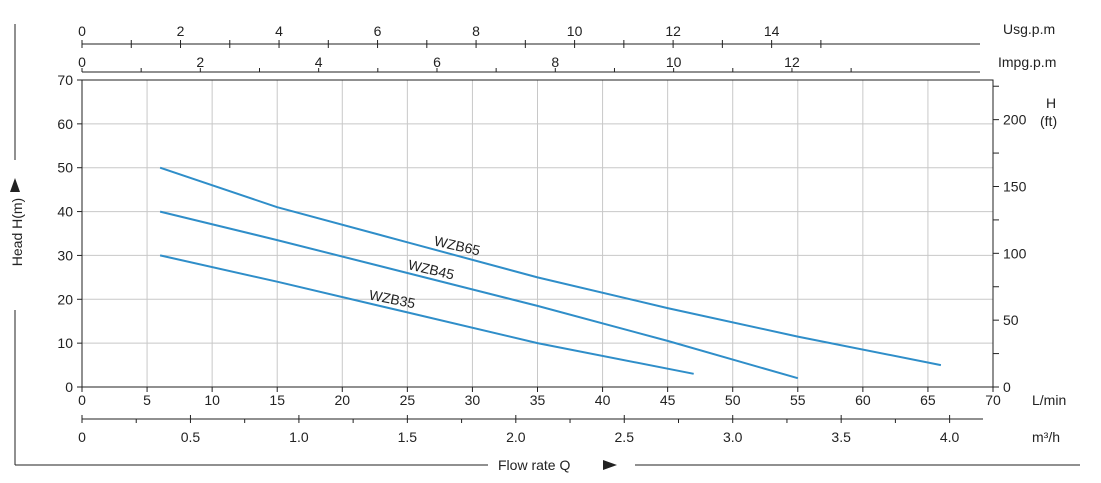 This screenshot has width=1101, height=483. Describe the element at coordinates (1015, 186) in the screenshot. I see `ft-tick-label: 150` at that location.